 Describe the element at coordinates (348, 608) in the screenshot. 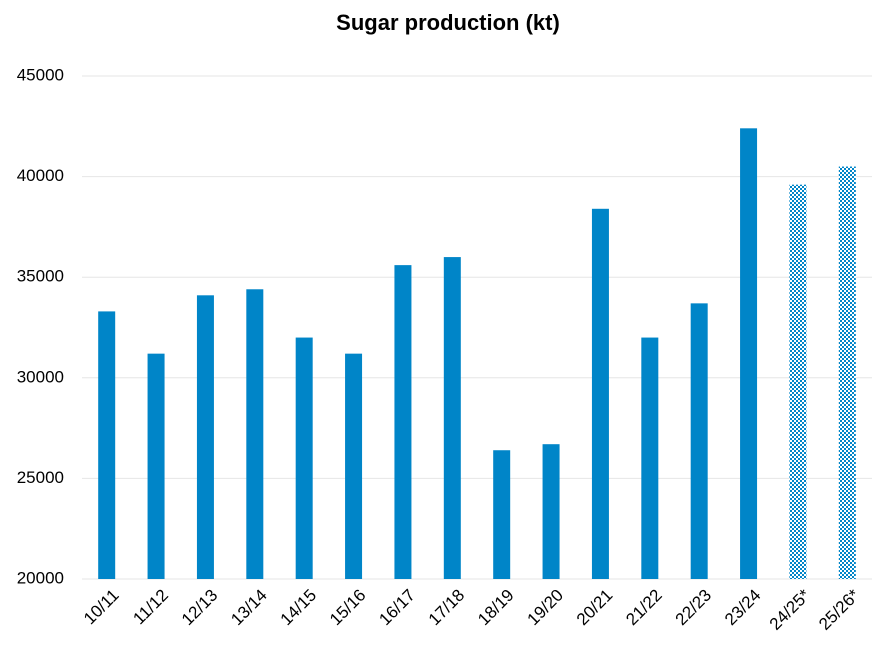

I see `x-tick-label: 15/16` at that location.